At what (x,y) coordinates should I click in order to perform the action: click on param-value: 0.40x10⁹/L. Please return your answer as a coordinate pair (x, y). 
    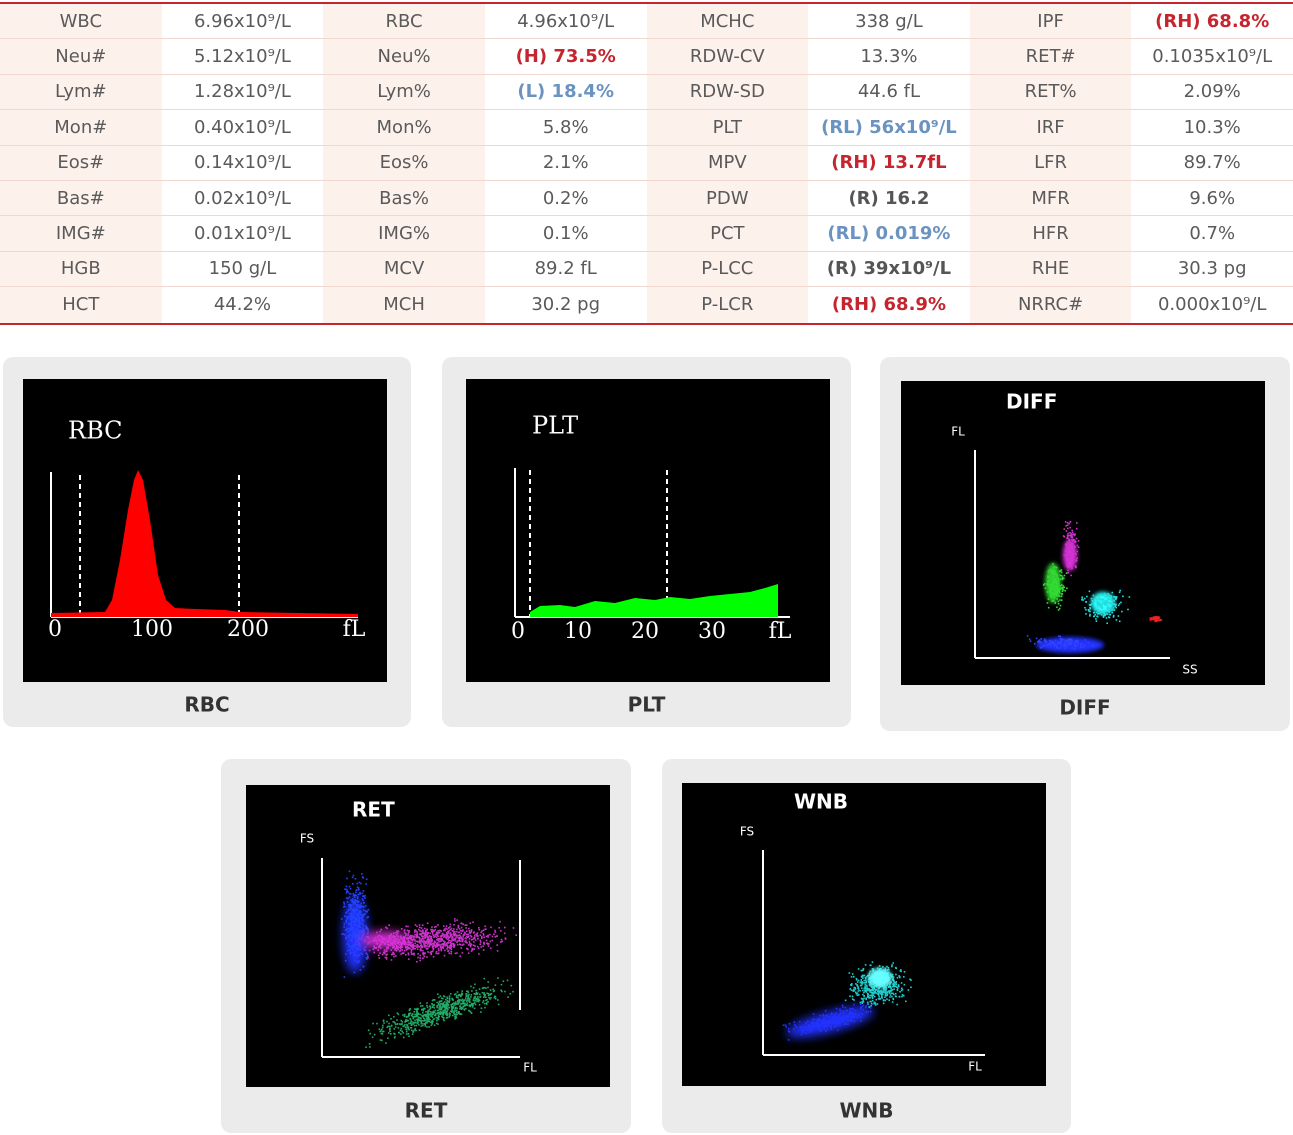
    Looking at the image, I should click on (242, 127).